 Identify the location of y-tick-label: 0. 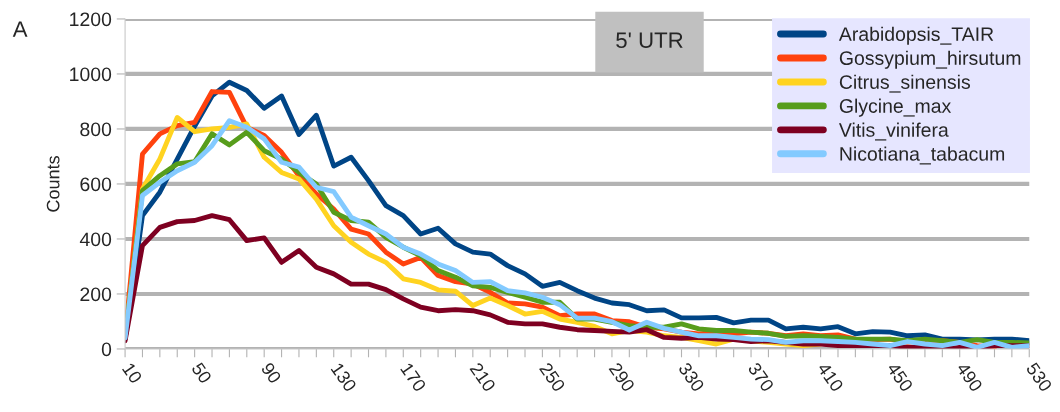
(106, 349).